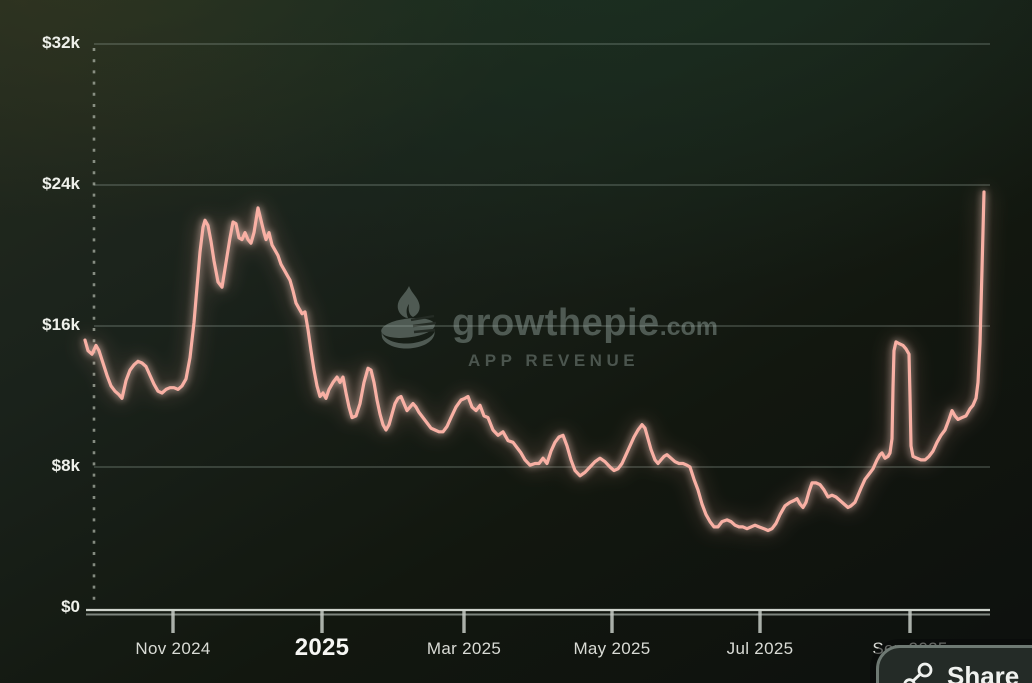  Describe the element at coordinates (612, 648) in the screenshot. I see `x-axis-label: May 2025` at that location.